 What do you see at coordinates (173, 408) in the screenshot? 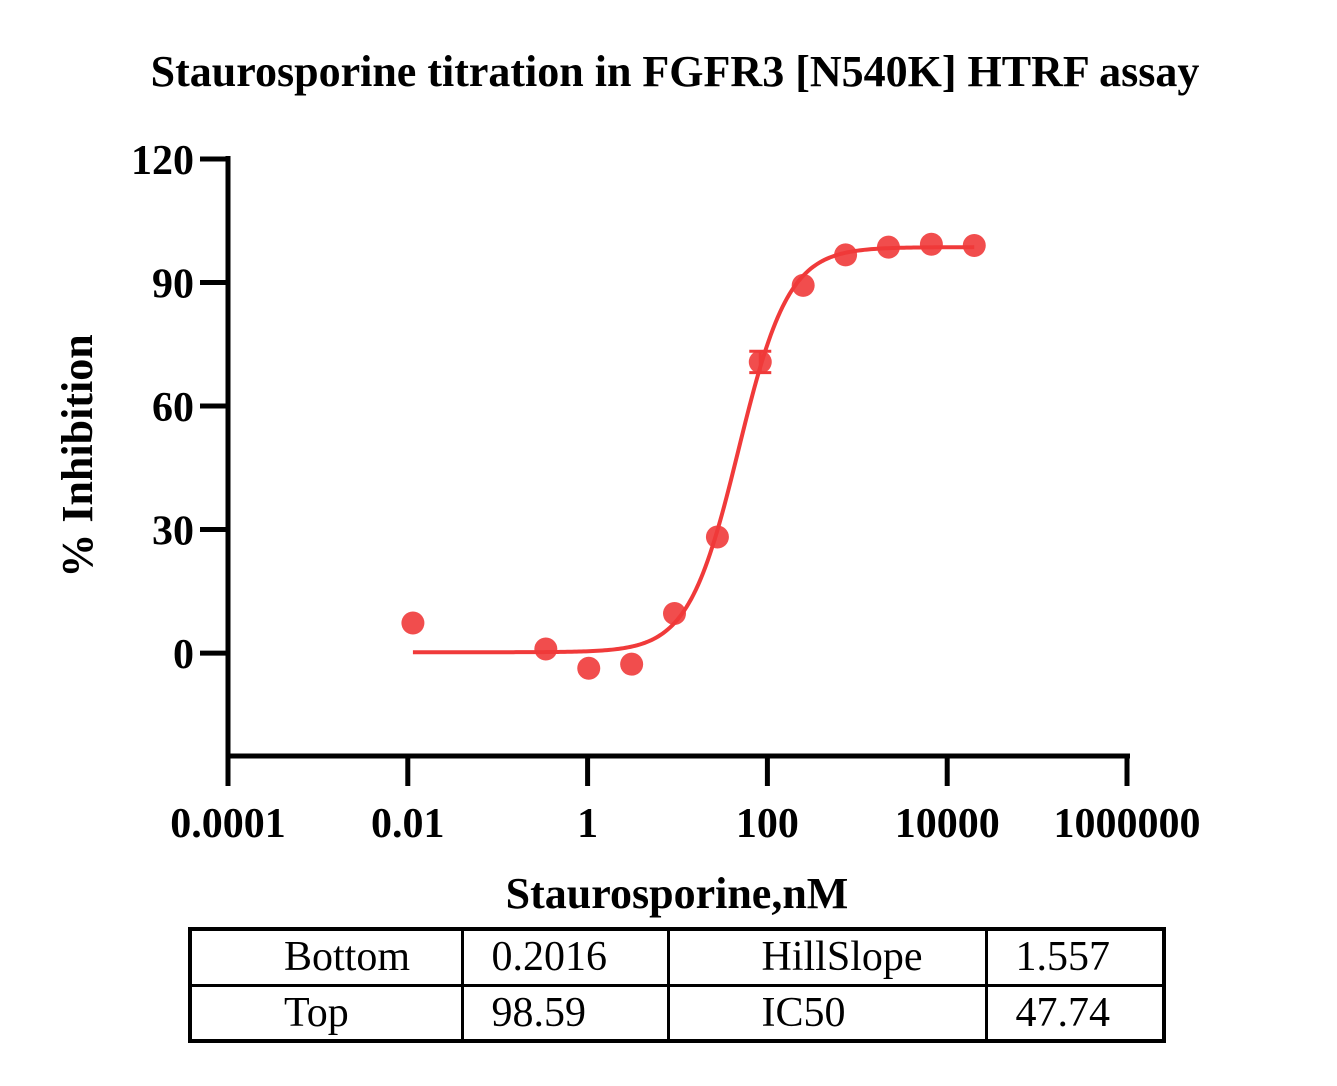
I see `y-tick-label: 60` at bounding box center [173, 408].